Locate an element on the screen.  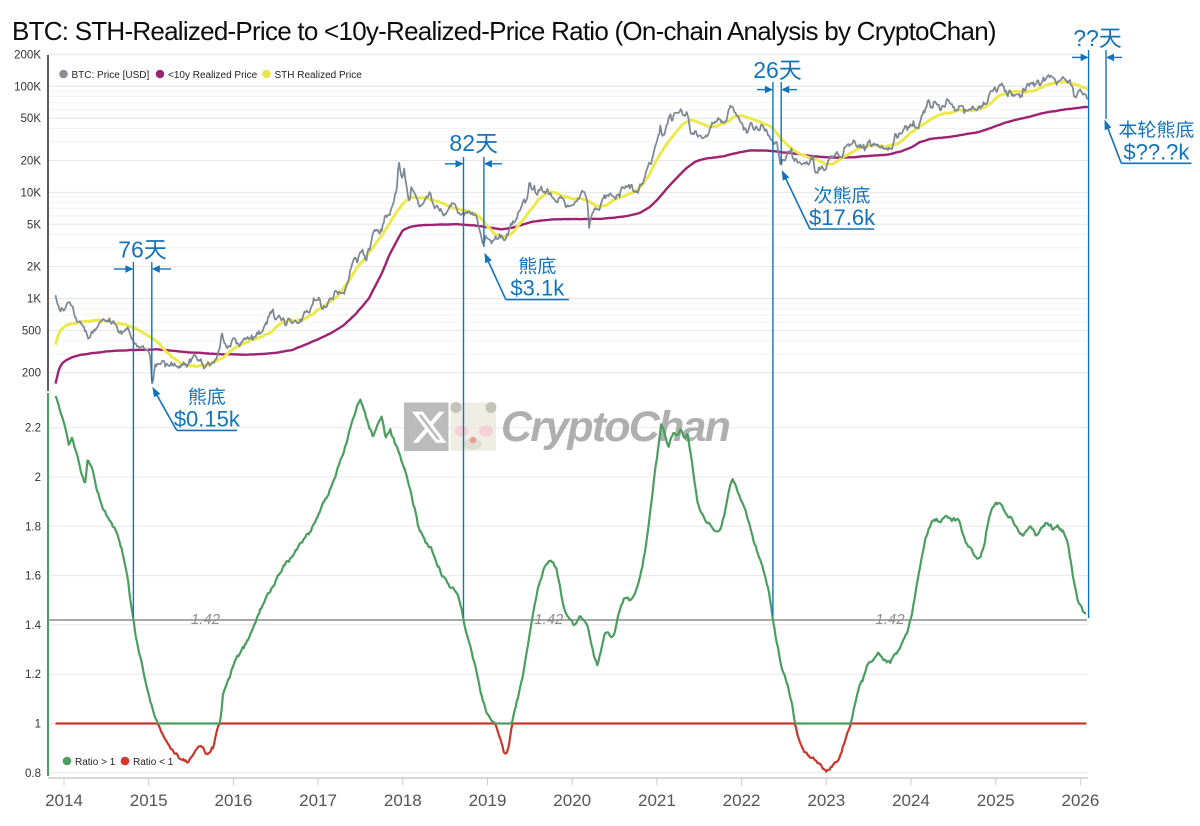
svg-text: 82 is located at coordinates (462, 143).